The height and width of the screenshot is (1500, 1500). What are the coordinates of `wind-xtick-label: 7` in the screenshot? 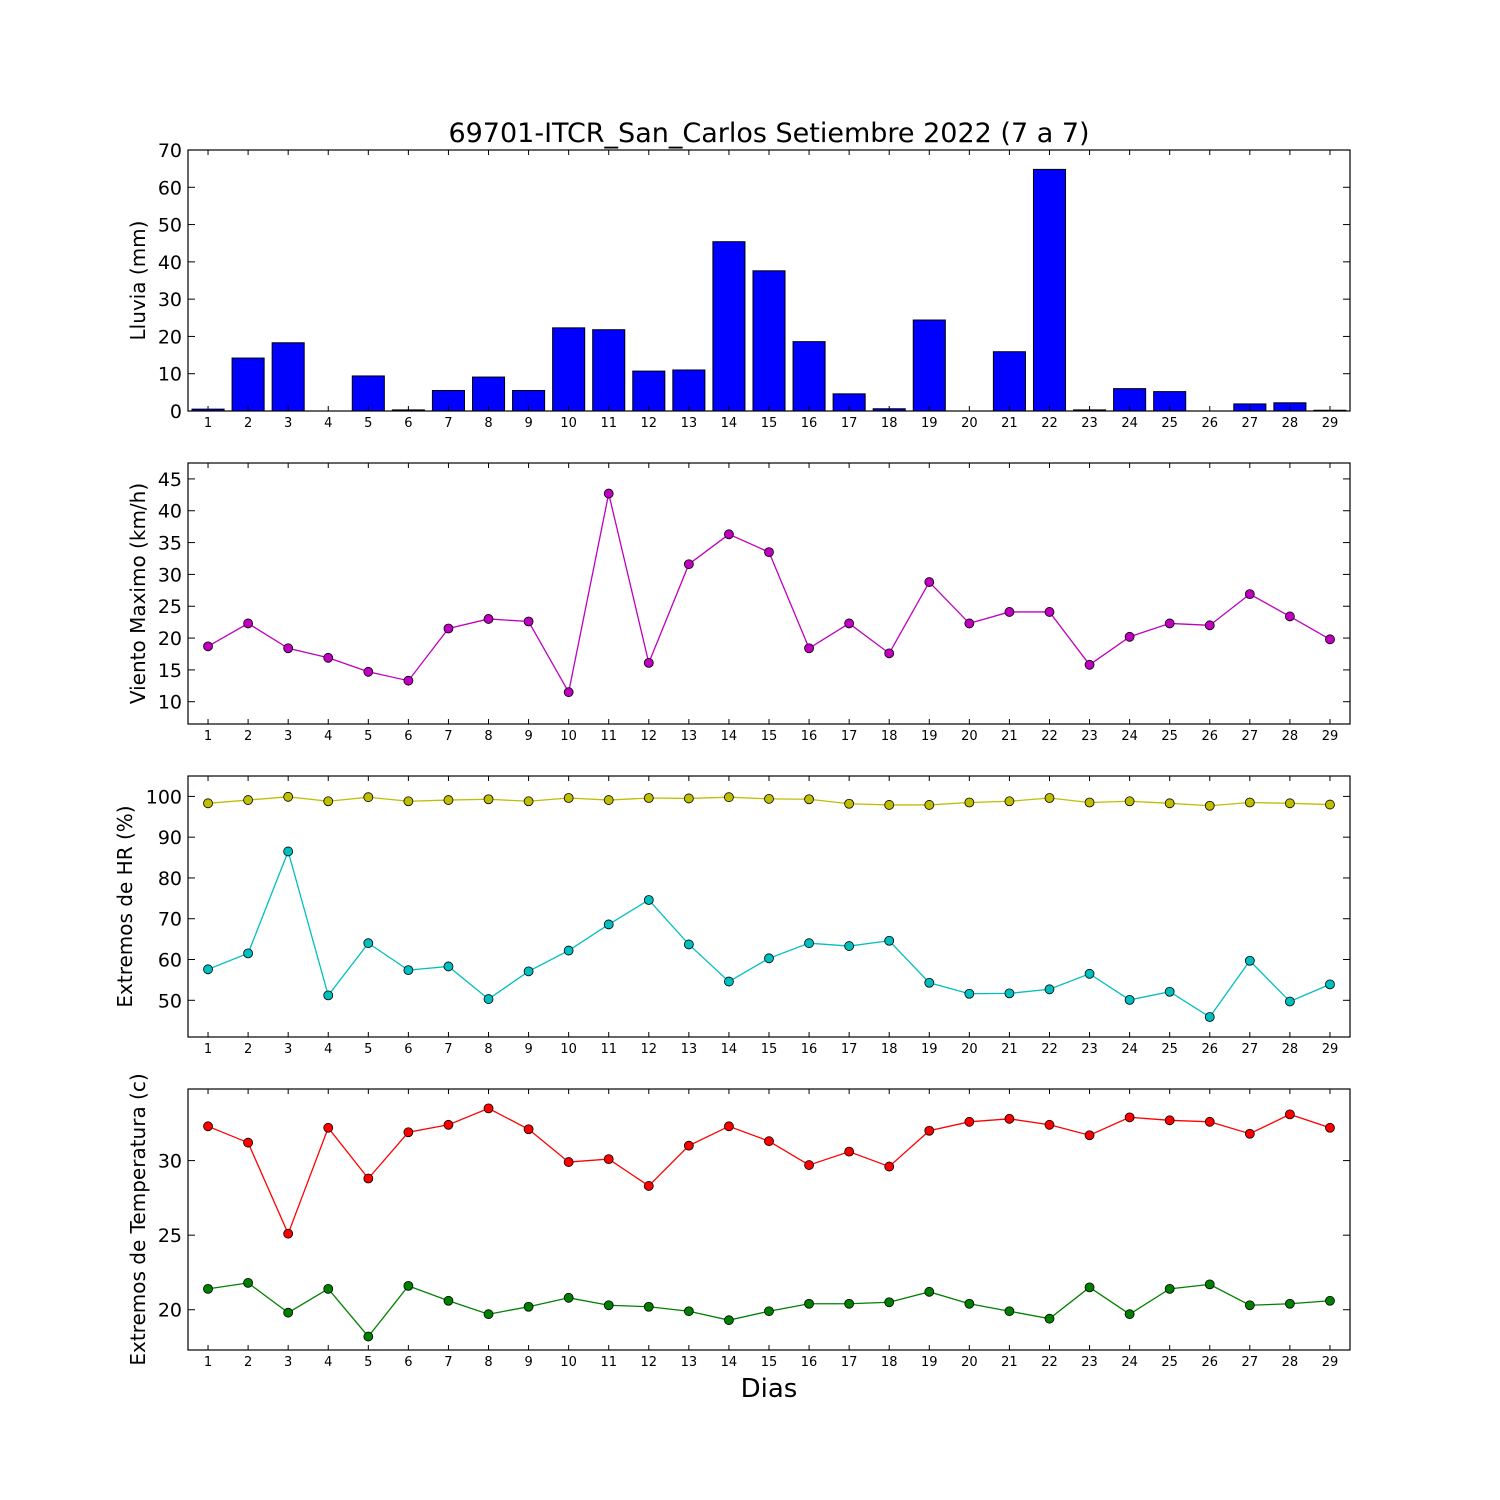 It's located at (448, 736).